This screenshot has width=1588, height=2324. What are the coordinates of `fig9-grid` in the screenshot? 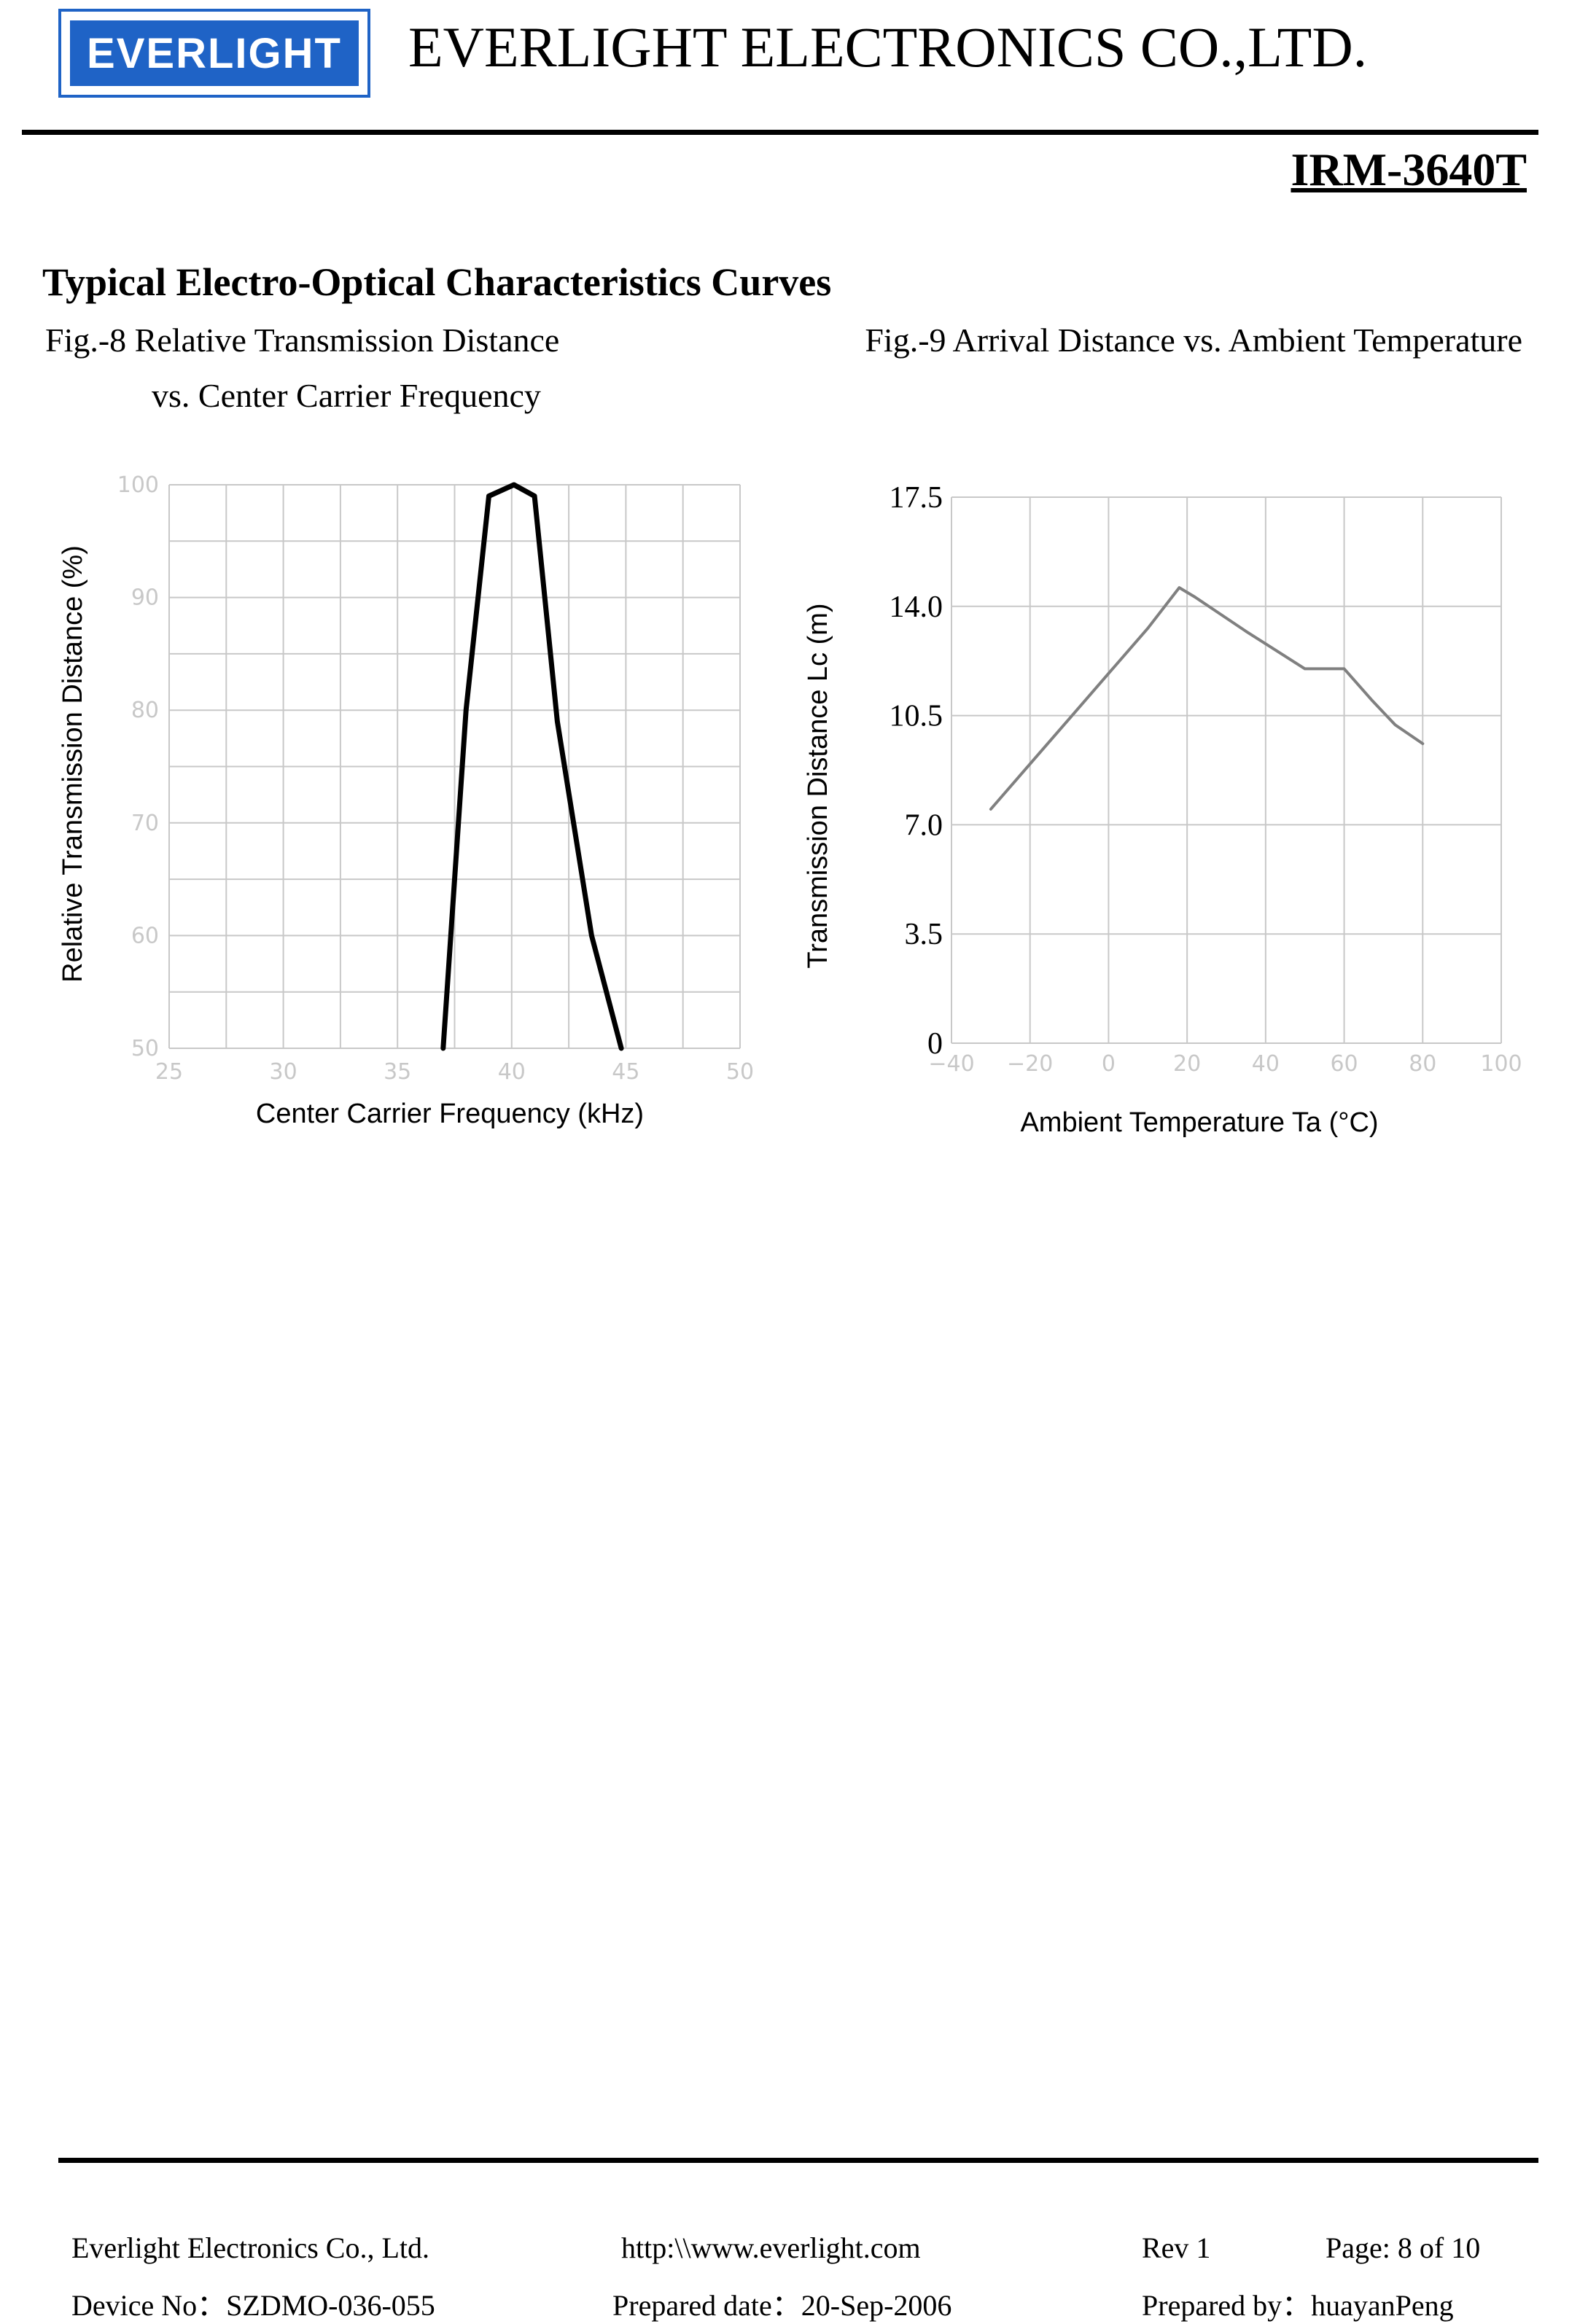 It's located at (1226, 770).